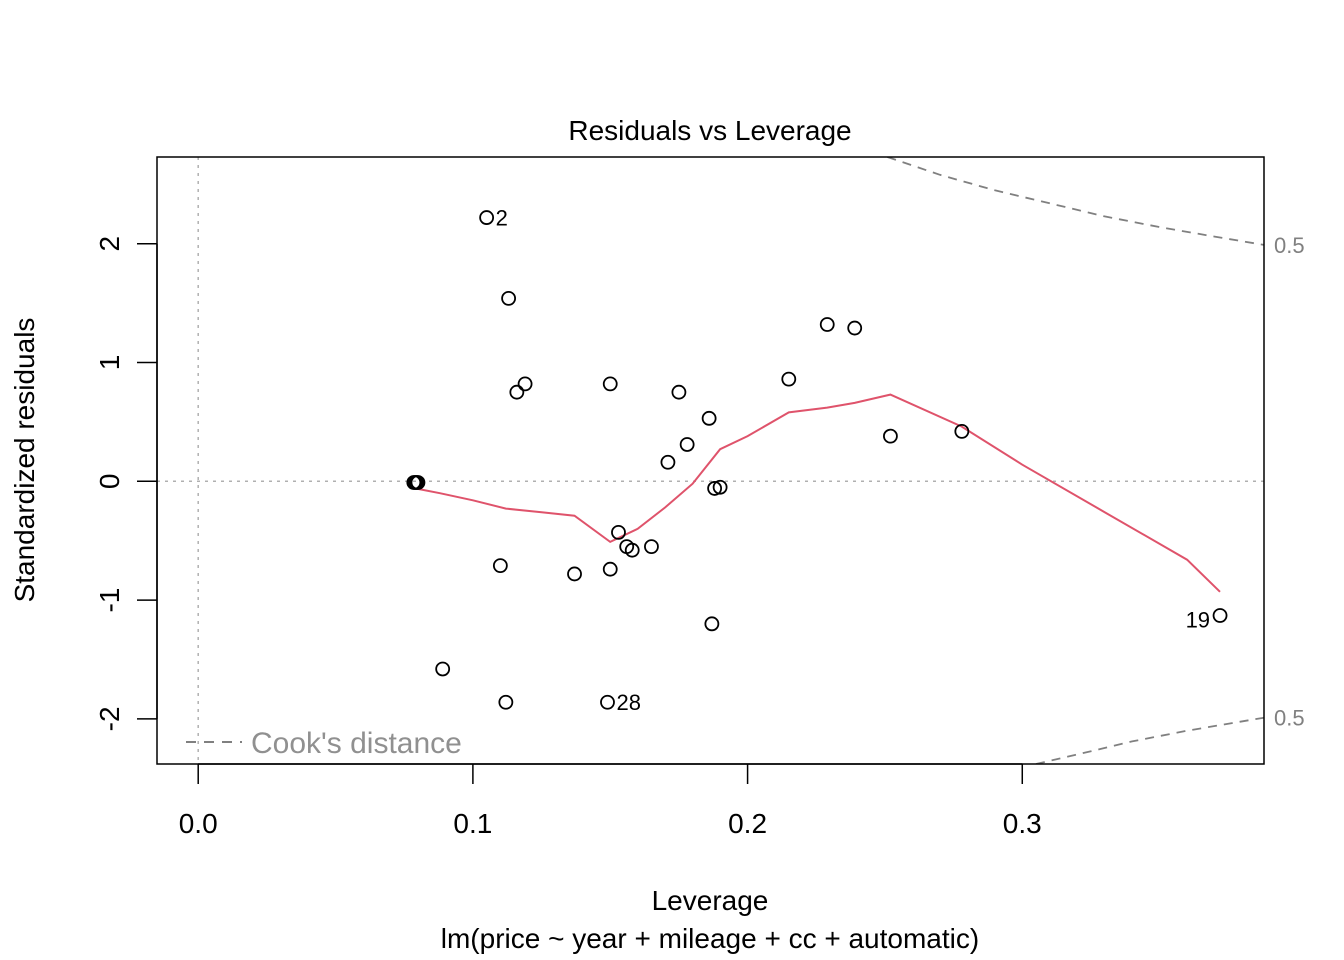 The height and width of the screenshot is (960, 1344). Describe the element at coordinates (502, 218) in the screenshot. I see `point-label: 2` at that location.